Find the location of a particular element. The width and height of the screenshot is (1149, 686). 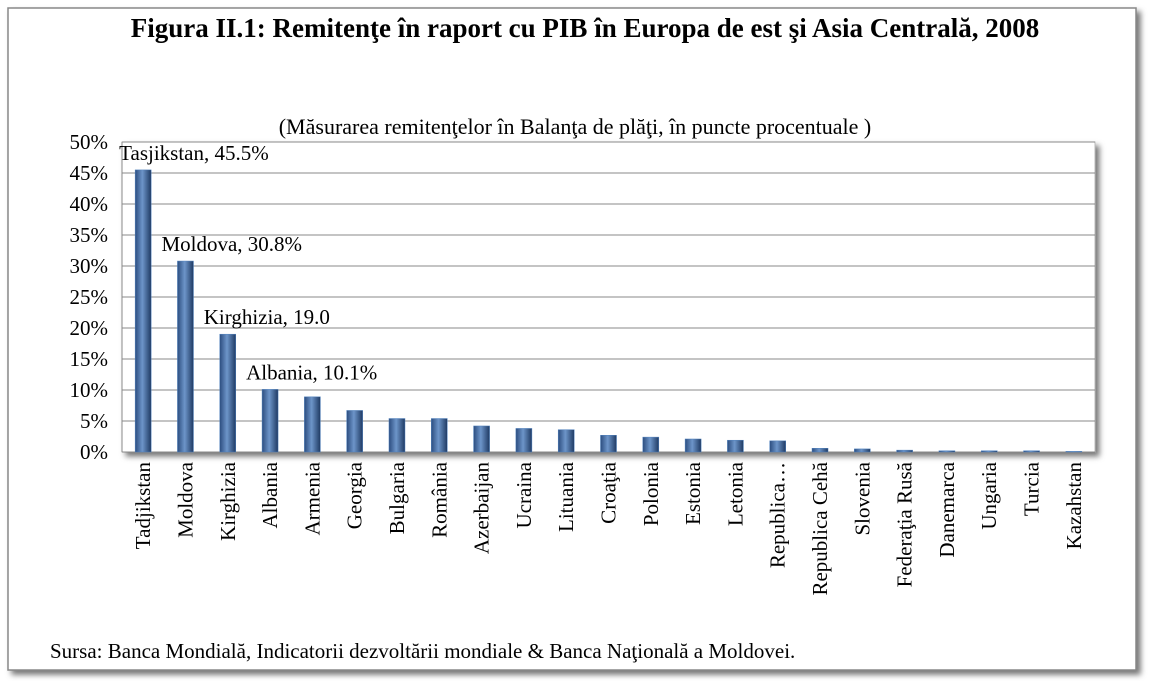

y-tick-label: 40% is located at coordinates (89, 204).